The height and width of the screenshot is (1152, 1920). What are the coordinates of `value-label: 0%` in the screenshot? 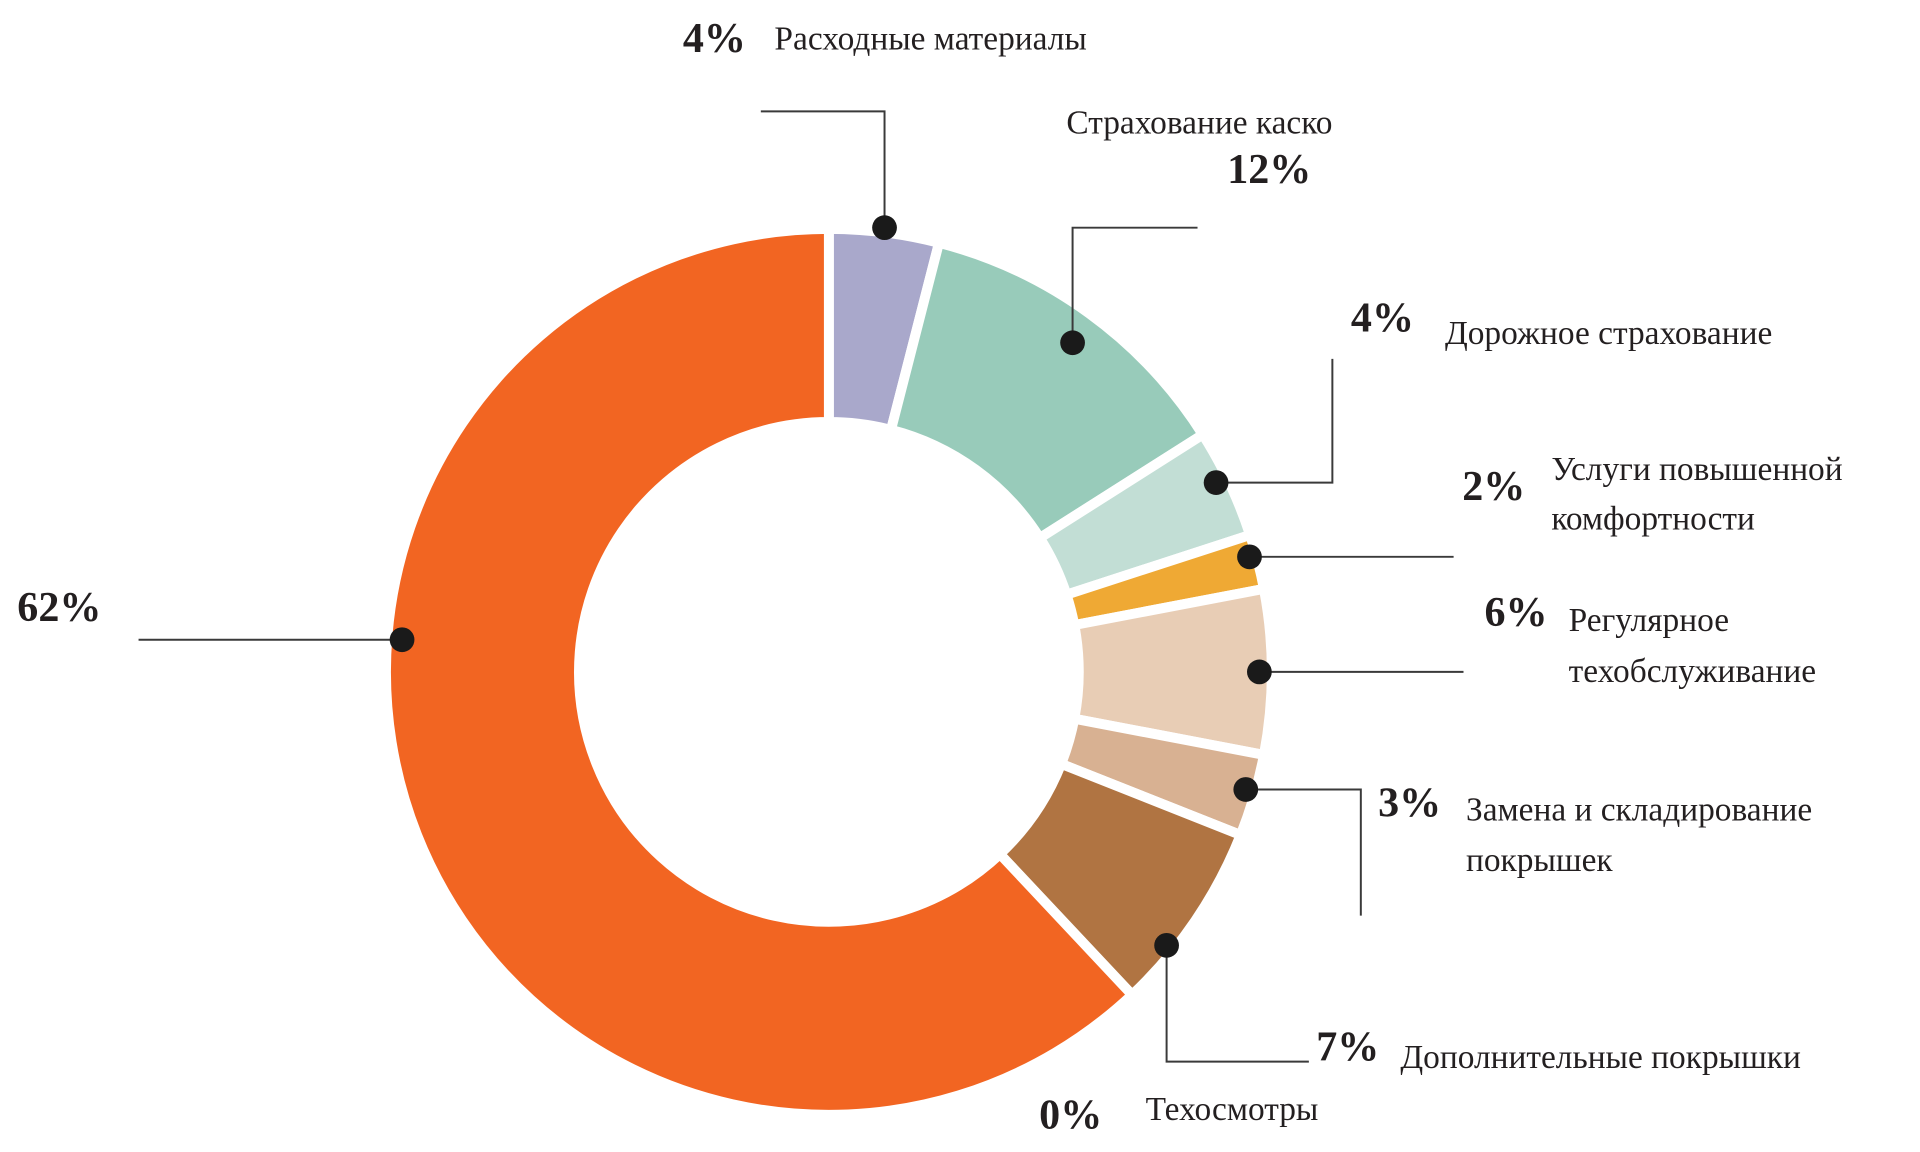 It's located at (1070, 1115).